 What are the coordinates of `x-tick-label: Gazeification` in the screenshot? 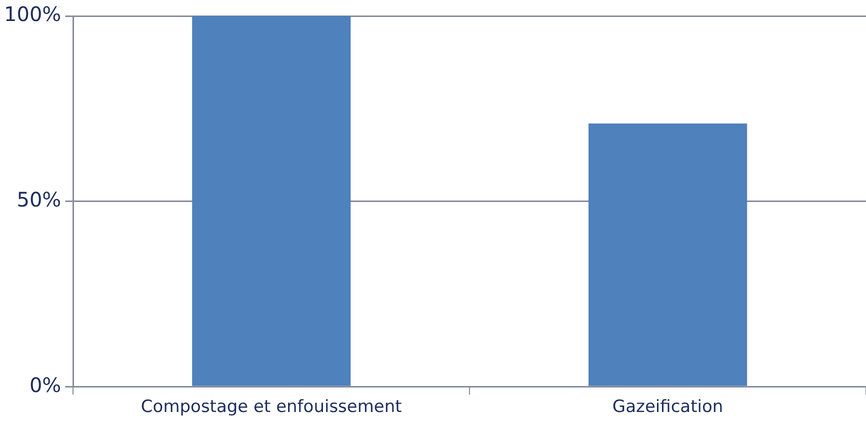 It's located at (668, 407).